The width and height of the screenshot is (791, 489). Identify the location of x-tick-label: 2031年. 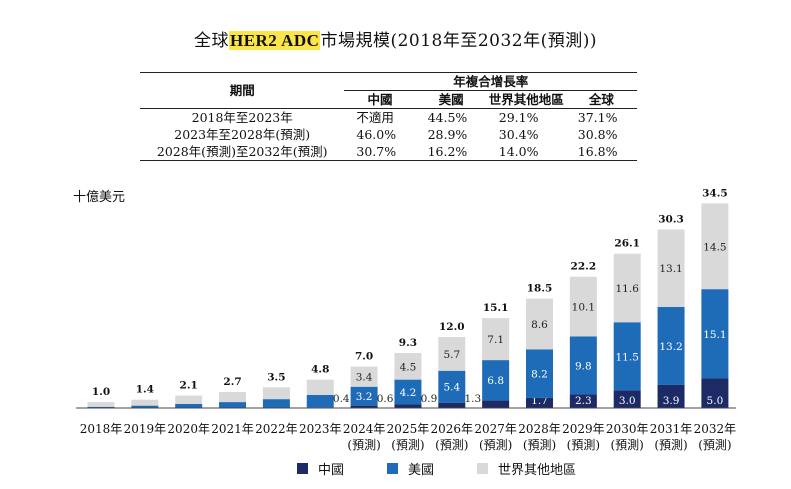
(671, 429).